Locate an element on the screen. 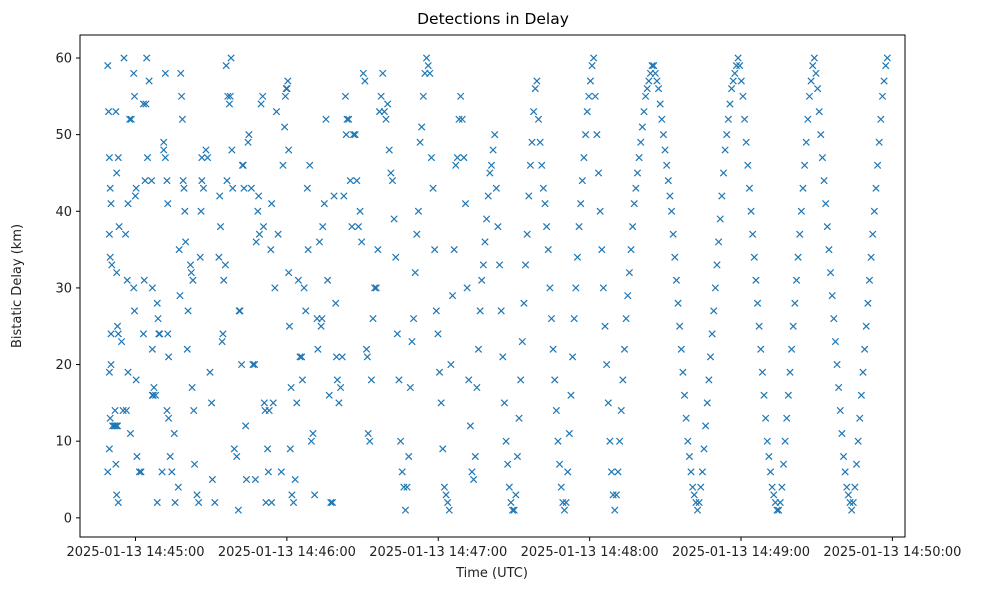 The height and width of the screenshot is (590, 987). x-tick-label: 2025-01-13 14:47:00 is located at coordinates (438, 552).